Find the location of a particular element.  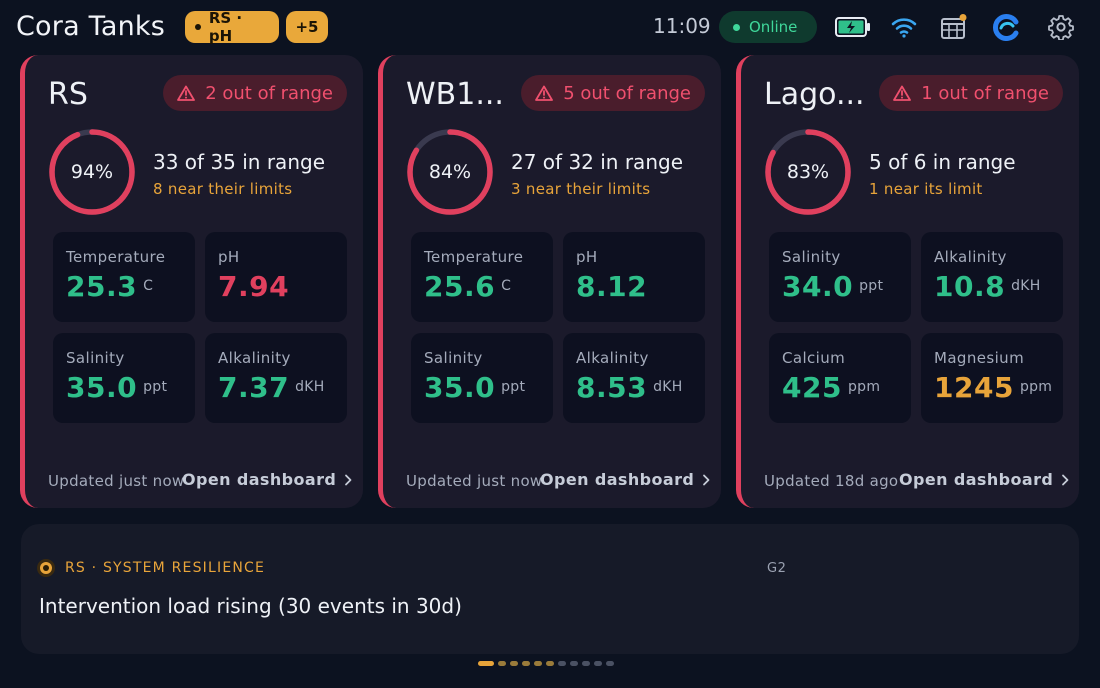

metric-tile: Salinity 34.0 ppt is located at coordinates (840, 277).